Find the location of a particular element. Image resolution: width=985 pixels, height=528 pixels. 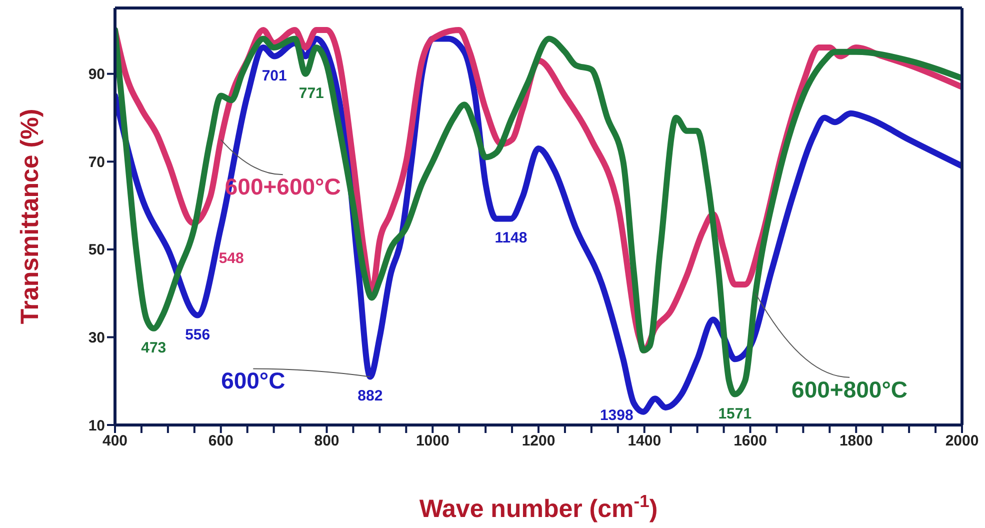

annotation: 882 is located at coordinates (370, 396).